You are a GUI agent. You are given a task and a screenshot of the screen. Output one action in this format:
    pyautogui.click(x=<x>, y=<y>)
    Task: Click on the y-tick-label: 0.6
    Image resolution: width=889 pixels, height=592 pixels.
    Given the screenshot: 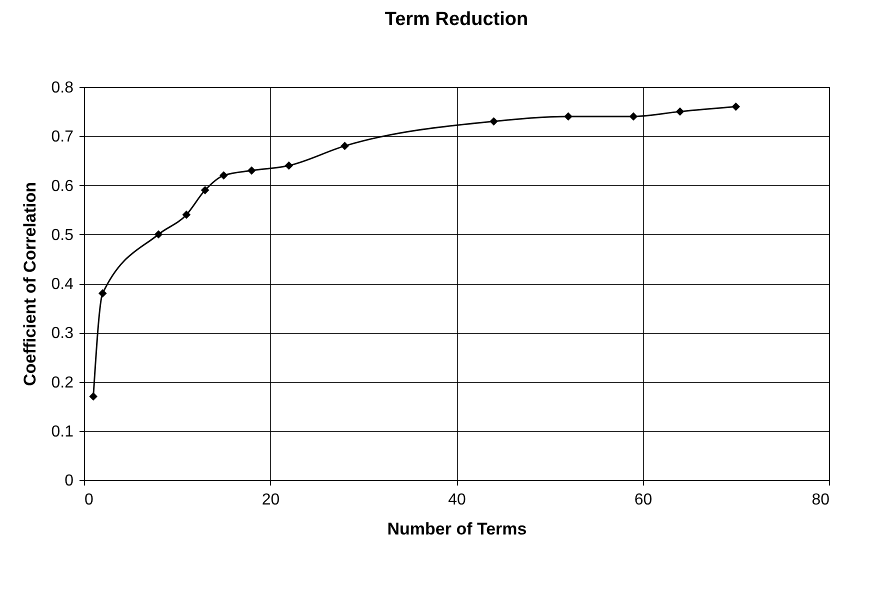 What is the action you would take?
    pyautogui.click(x=62, y=186)
    